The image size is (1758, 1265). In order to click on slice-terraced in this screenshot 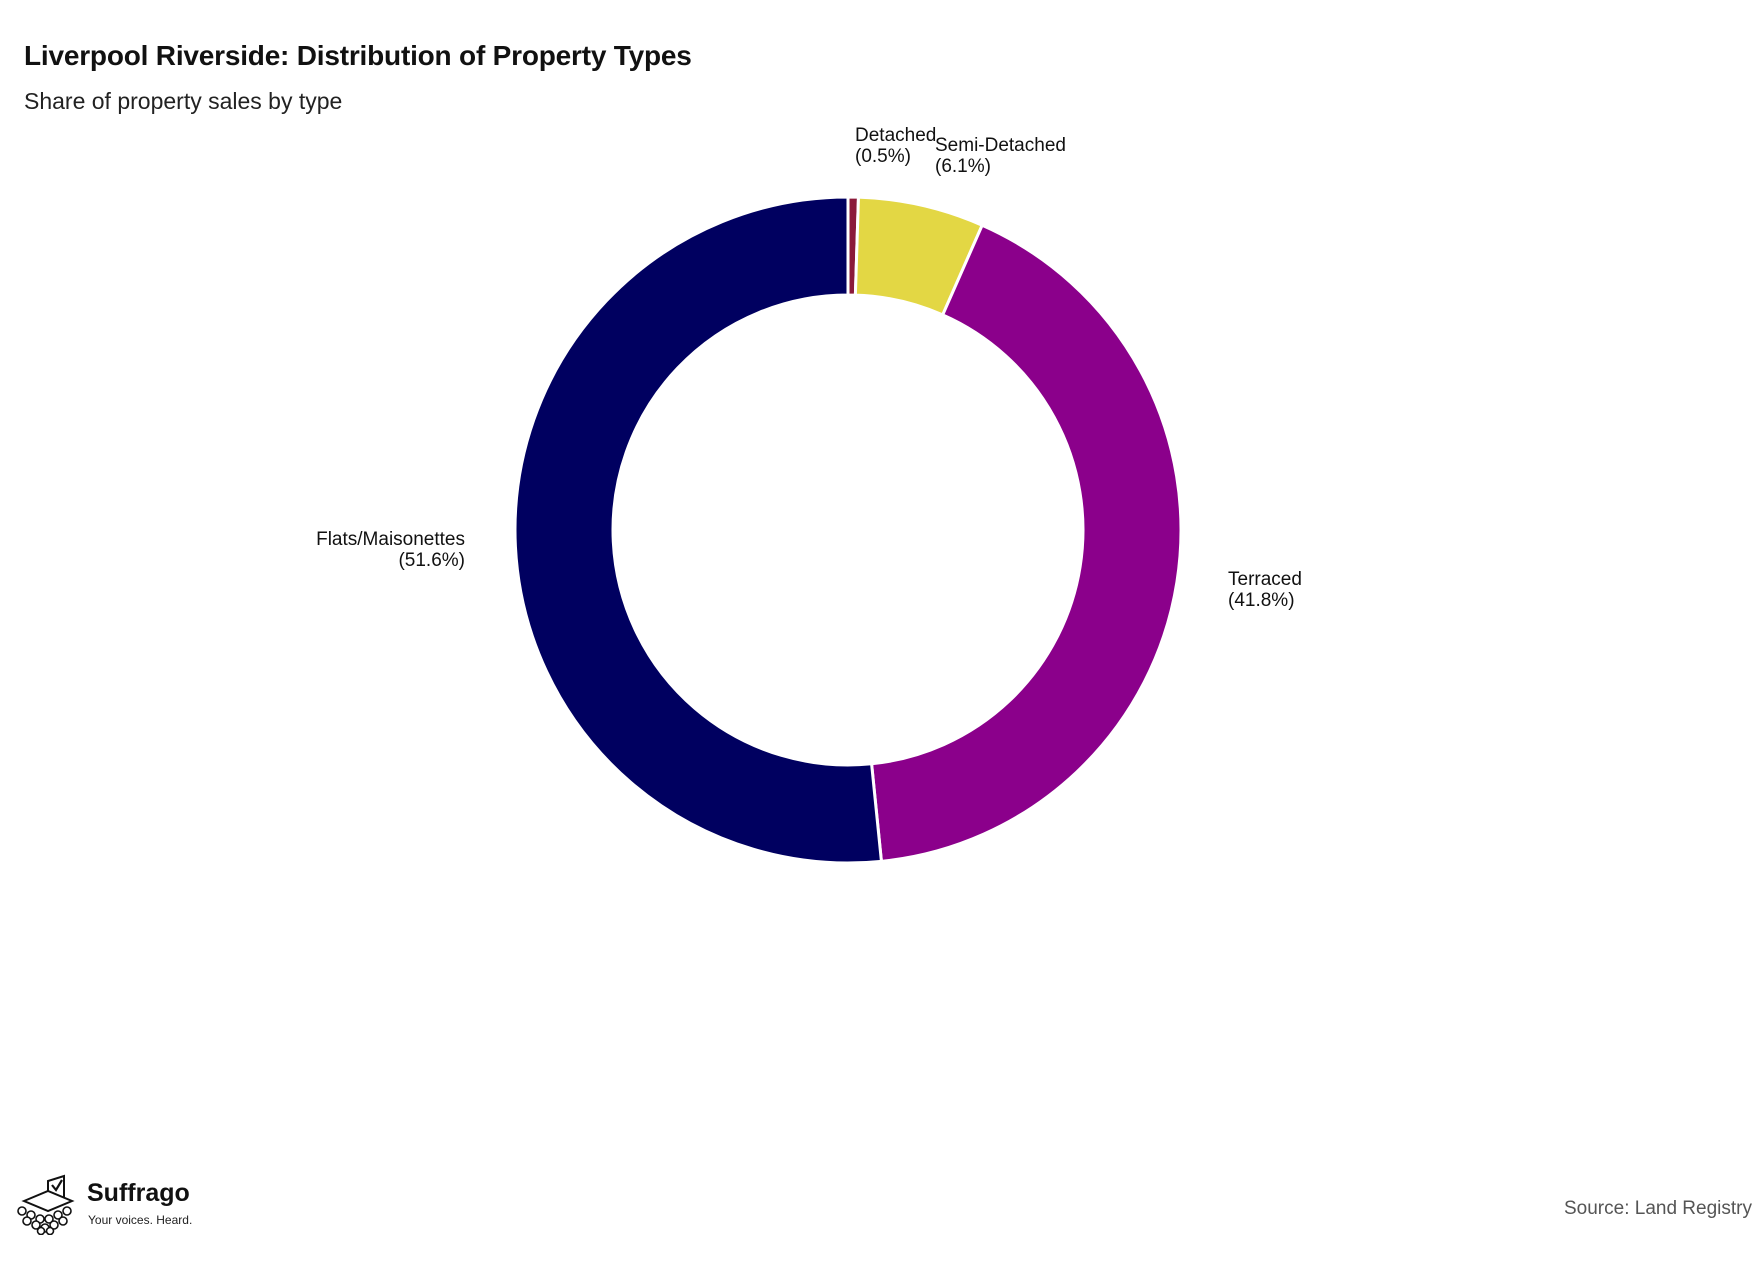, I will do `click(1026, 543)`.